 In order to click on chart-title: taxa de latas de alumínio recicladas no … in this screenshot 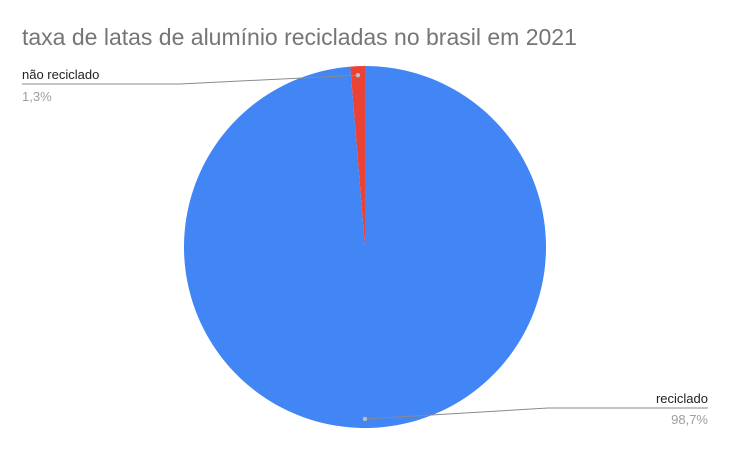, I will do `click(299, 37)`.